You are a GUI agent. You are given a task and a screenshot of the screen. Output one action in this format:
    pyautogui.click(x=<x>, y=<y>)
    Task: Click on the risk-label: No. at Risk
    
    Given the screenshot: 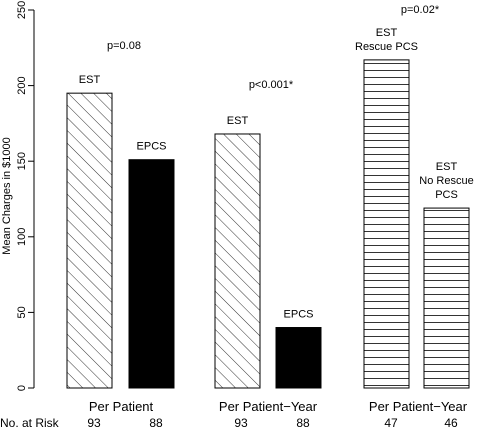 What is the action you would take?
    pyautogui.click(x=30, y=423)
    